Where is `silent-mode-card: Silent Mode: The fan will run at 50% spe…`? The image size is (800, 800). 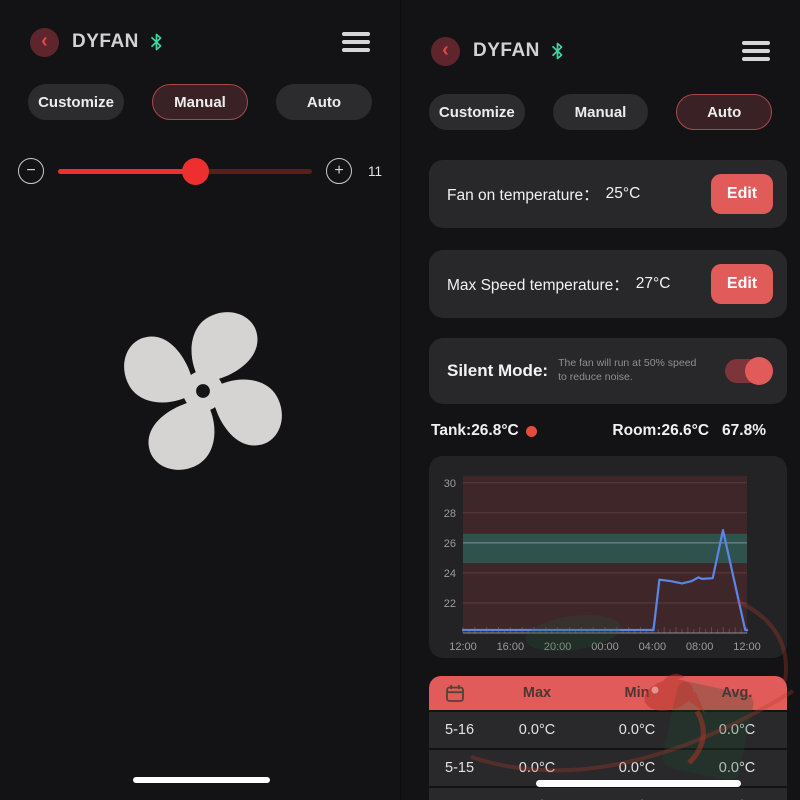
silent-mode-card: Silent Mode: The fan will run at 50% spe… is located at coordinates (608, 371).